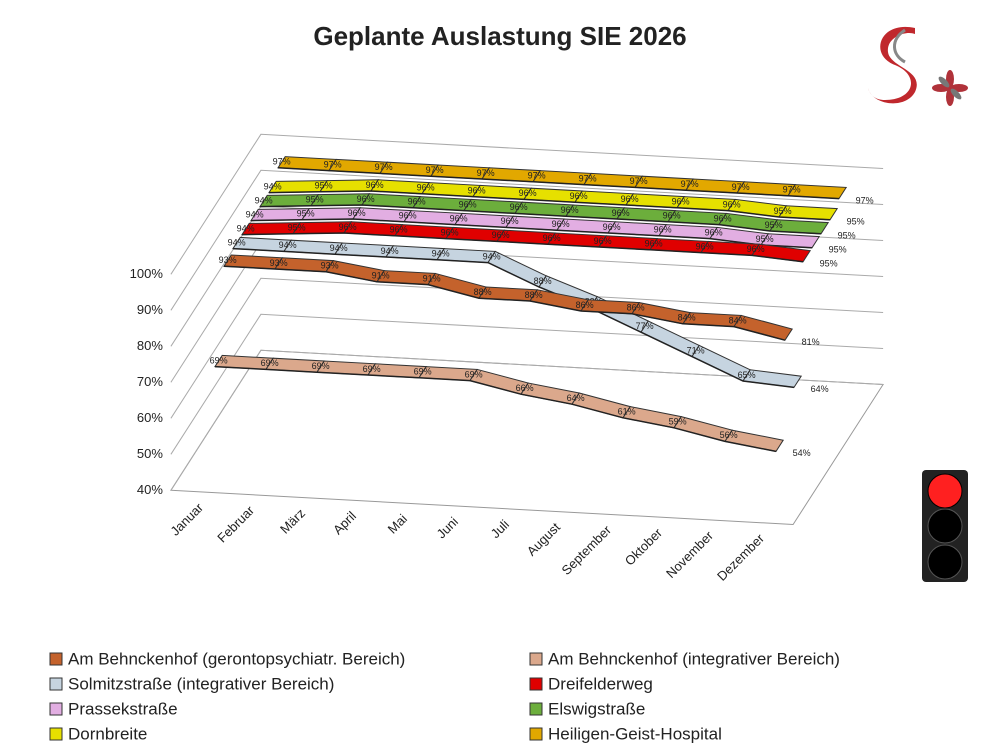 The height and width of the screenshot is (744, 985). I want to click on data-label: 71%, so click(696, 350).